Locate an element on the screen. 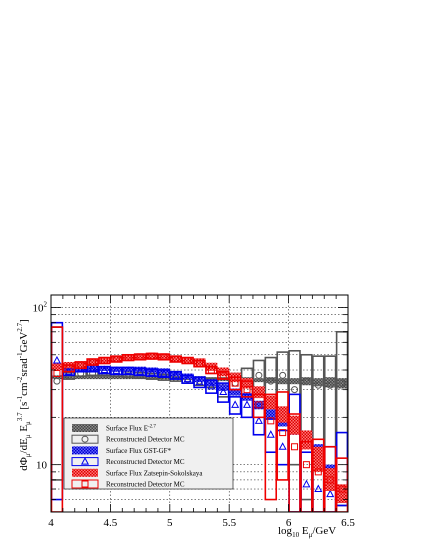  y-axis-title-part: 2.7 is located at coordinates (20, 326).